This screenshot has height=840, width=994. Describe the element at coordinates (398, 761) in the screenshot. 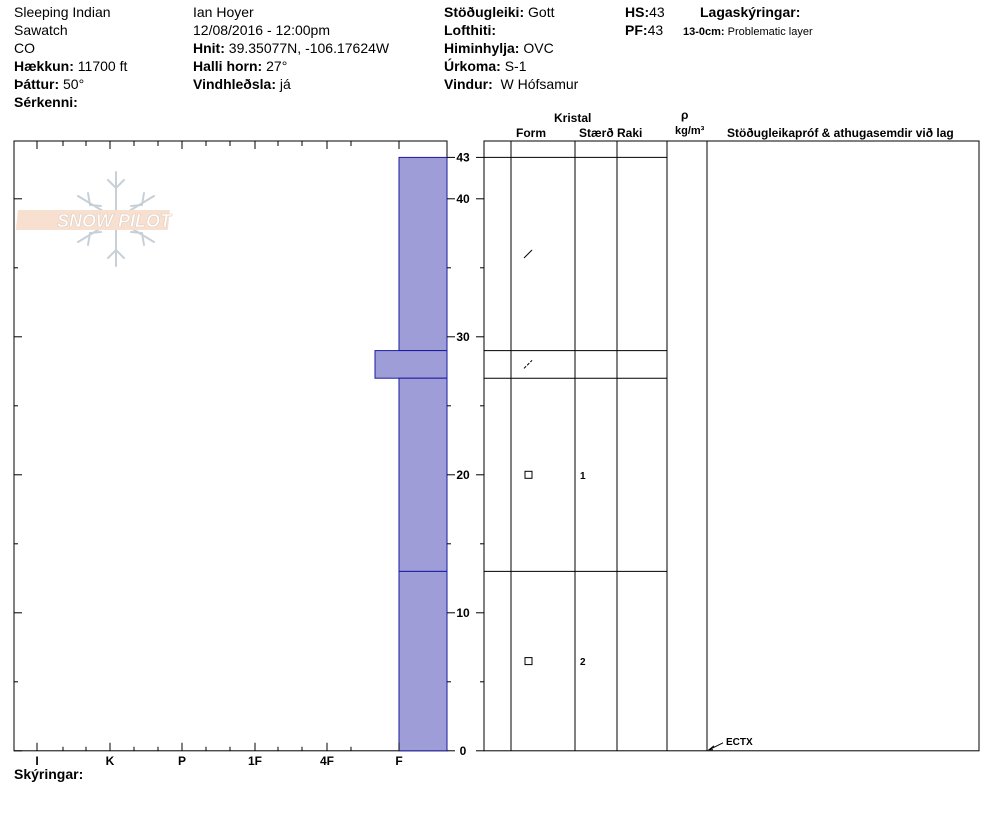

I see `hardness-label: F` at that location.